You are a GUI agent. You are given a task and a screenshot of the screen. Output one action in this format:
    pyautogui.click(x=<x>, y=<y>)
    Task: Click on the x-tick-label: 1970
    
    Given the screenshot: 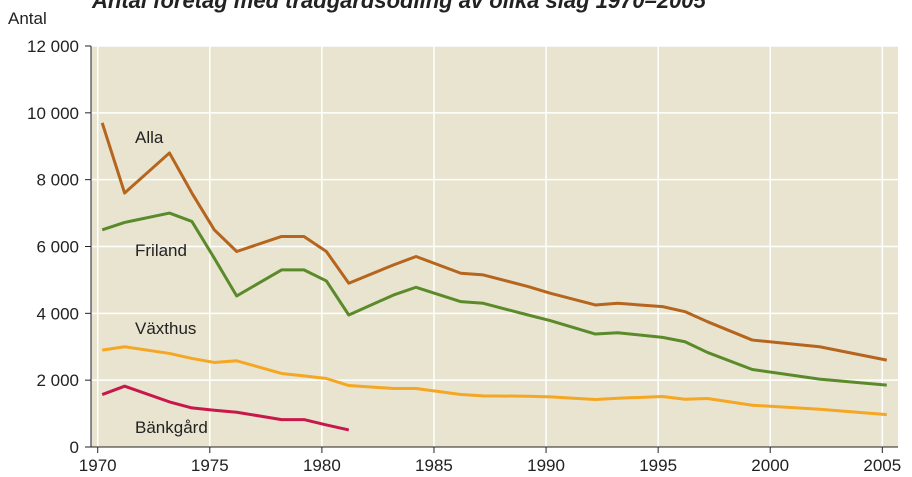 What is the action you would take?
    pyautogui.click(x=98, y=465)
    